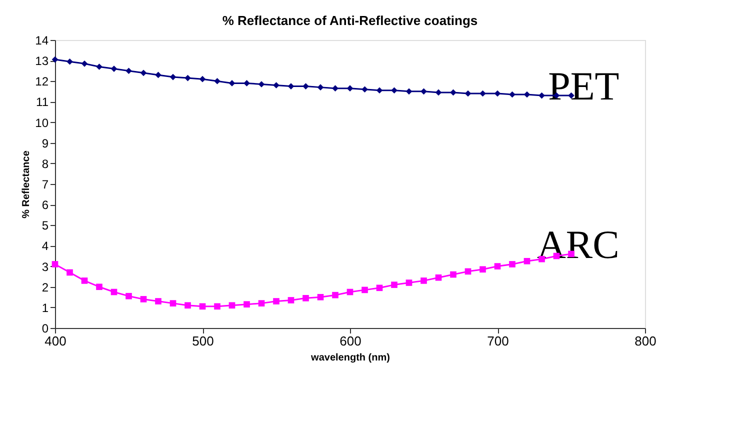 The height and width of the screenshot is (422, 740). I want to click on x-tick-label: 600, so click(351, 341).